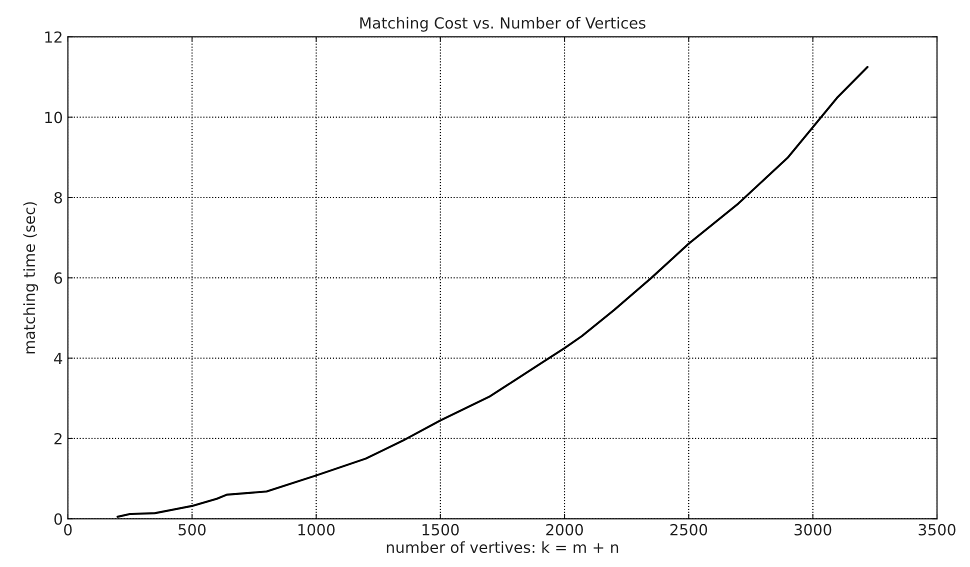  I want to click on y-tick-label: 10, so click(53, 118).